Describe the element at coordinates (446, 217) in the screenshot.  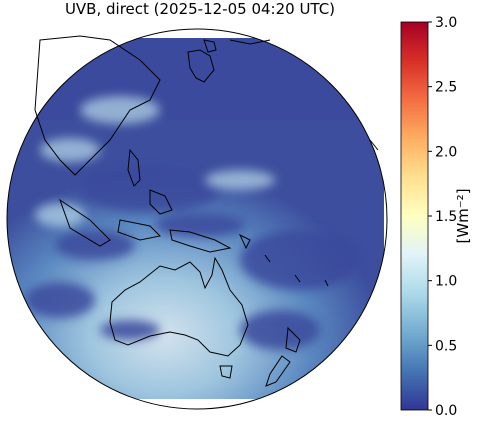
I see `colorbar-tick-label: 1.5` at that location.